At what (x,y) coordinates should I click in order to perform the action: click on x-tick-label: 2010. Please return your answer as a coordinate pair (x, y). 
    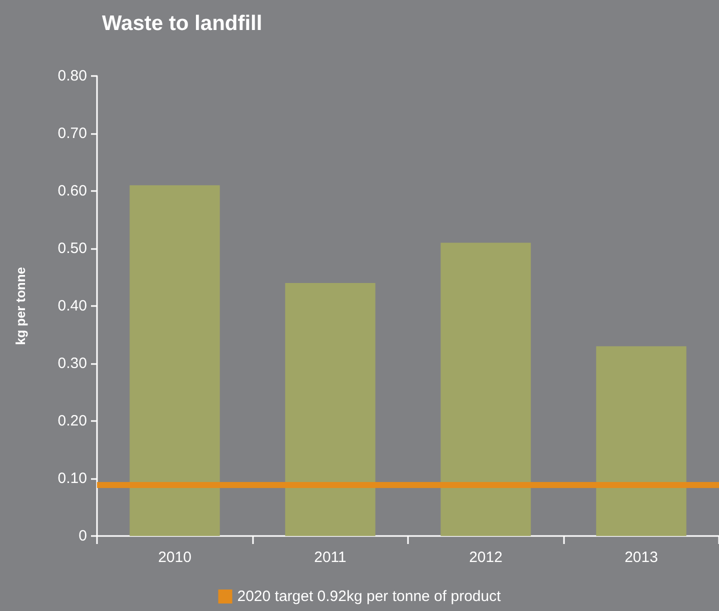
    Looking at the image, I should click on (175, 557).